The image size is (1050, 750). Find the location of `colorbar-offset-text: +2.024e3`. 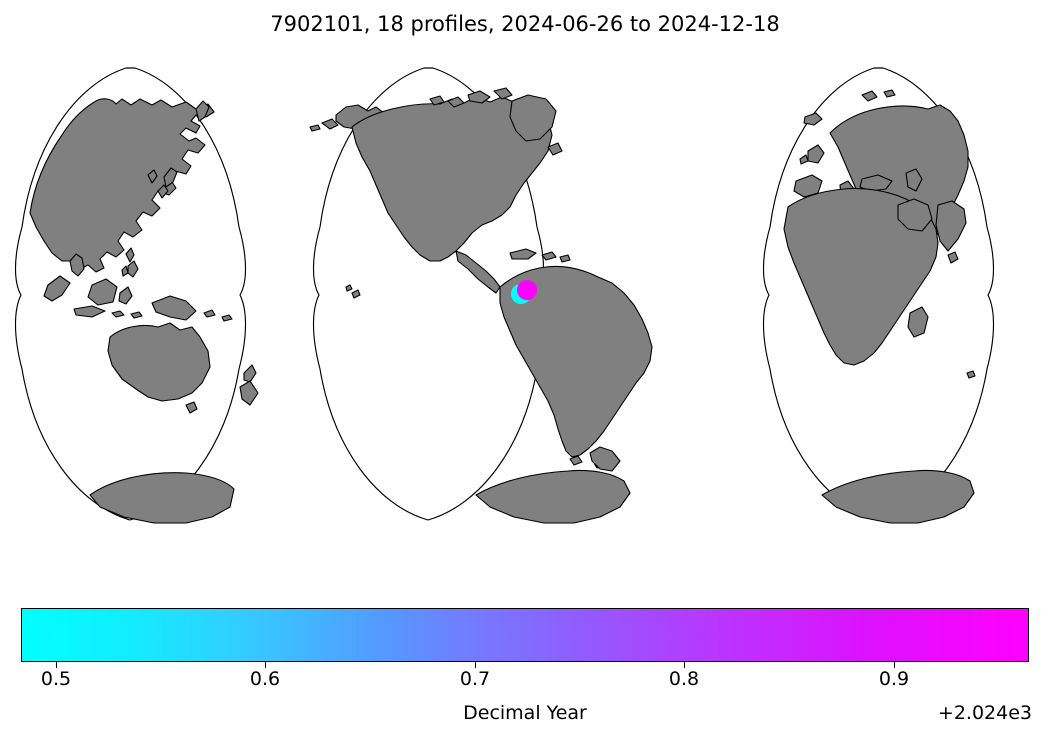

colorbar-offset-text: +2.024e3 is located at coordinates (984, 713).